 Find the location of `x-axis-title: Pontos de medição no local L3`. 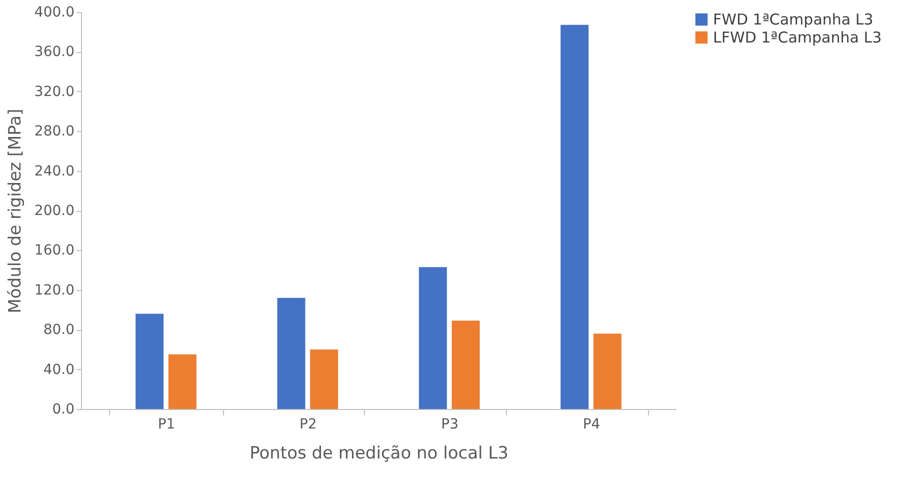

x-axis-title: Pontos de medição no local L3 is located at coordinates (379, 454).